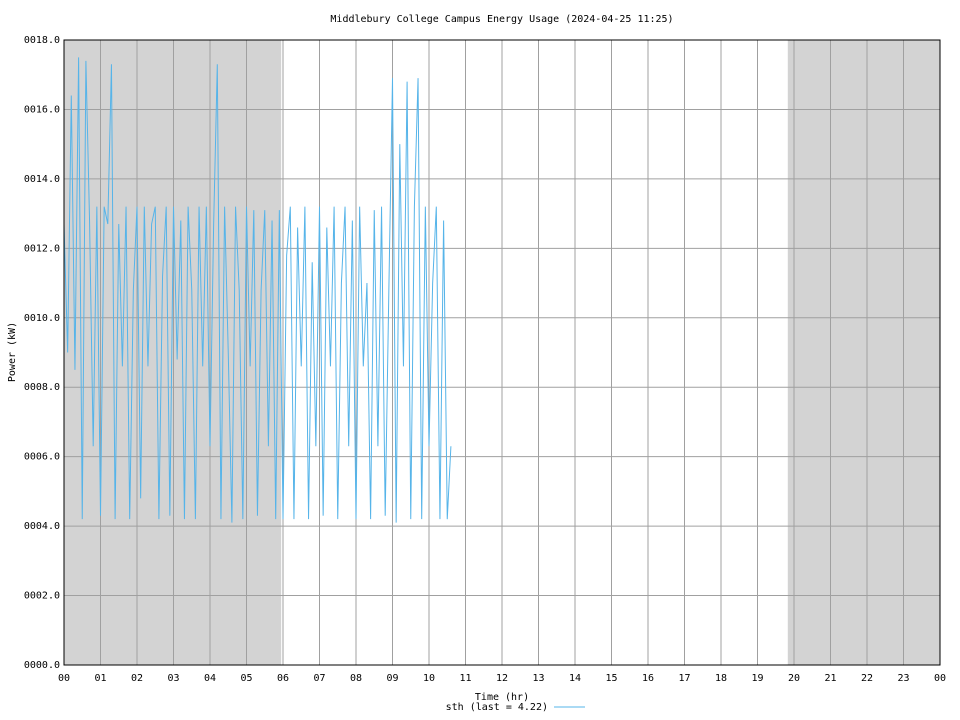 The height and width of the screenshot is (720, 960). Describe the element at coordinates (721, 678) in the screenshot. I see `x-tick-label: 18` at that location.